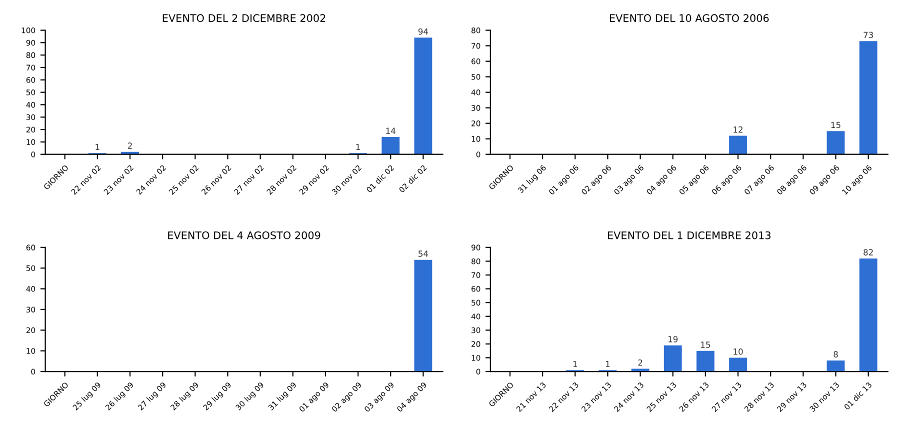 Image resolution: width=906 pixels, height=432 pixels. What do you see at coordinates (673, 339) in the screenshot?
I see `data-label: 19` at bounding box center [673, 339].